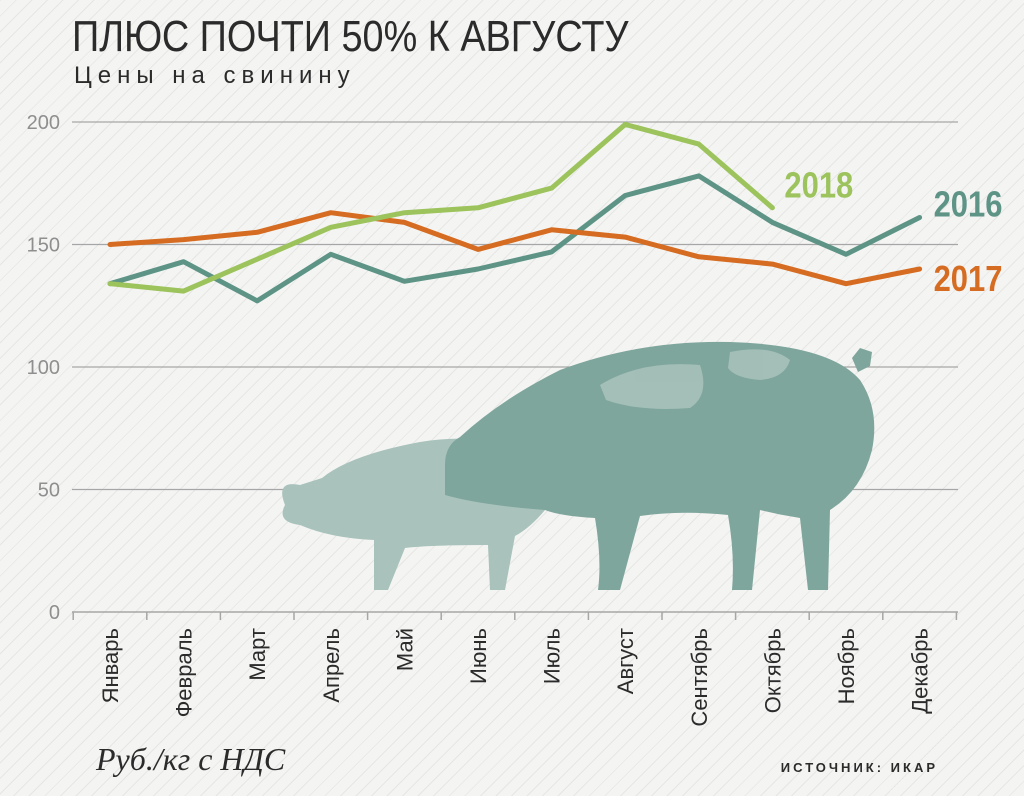 The height and width of the screenshot is (796, 1024). What do you see at coordinates (350, 36) in the screenshot?
I see `chart-title: ПЛЮС ПОЧТИ 50% К АВГУСТУ` at bounding box center [350, 36].